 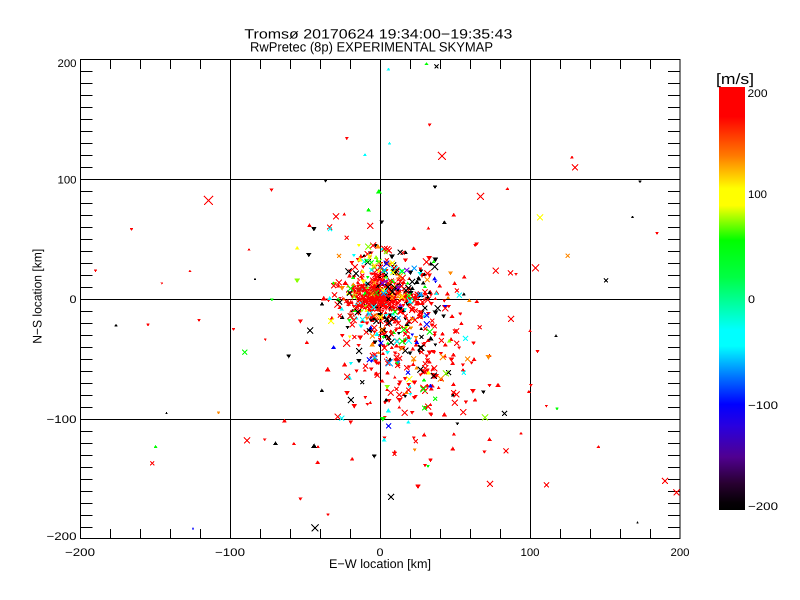 What do you see at coordinates (378, 34) in the screenshot?
I see `svg-text:Tromsø 20170624 19:34:00−19:35: Tromsø 20170624 19:34:00−19:35:43` at bounding box center [378, 34].